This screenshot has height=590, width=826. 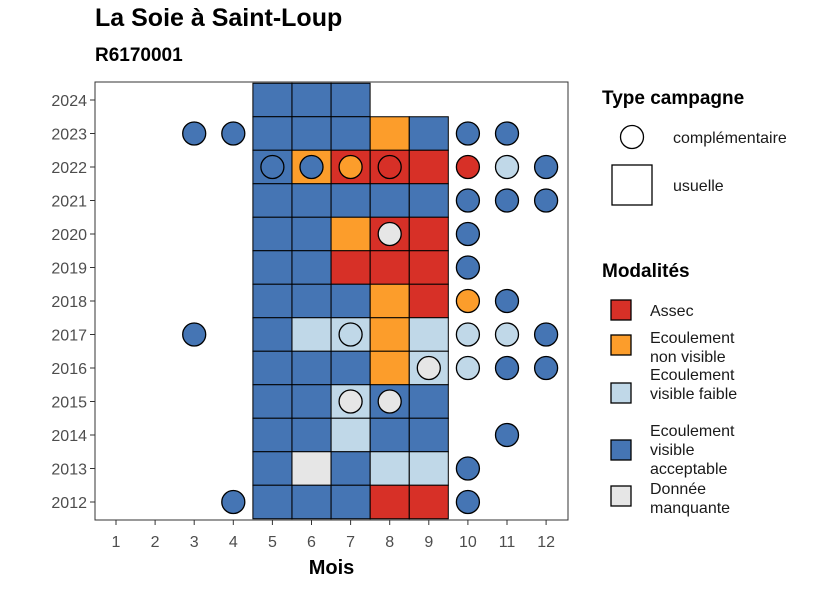 I want to click on y-tick-label-2017: 2017, so click(x=69, y=336).